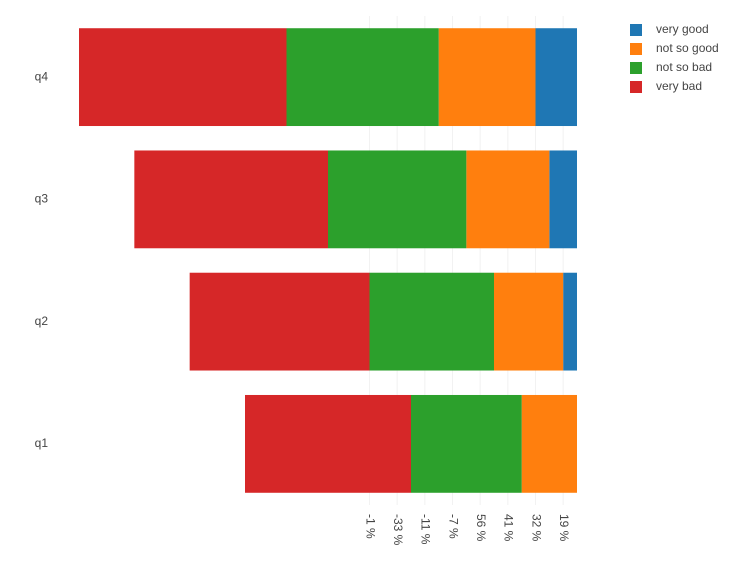 The width and height of the screenshot is (752, 565). I want to click on y-tick-label: q3, so click(42, 199).